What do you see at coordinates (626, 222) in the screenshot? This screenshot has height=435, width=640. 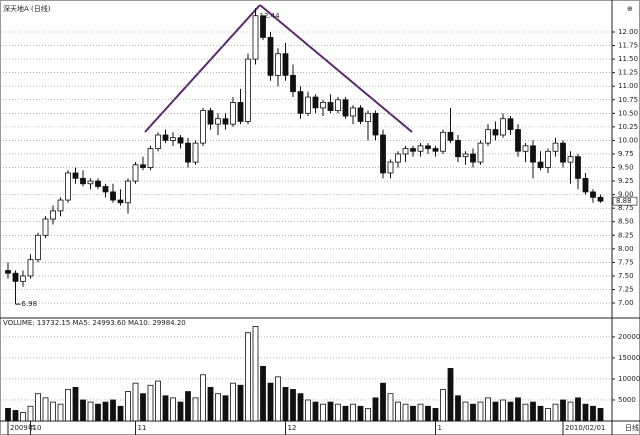 I see `y-tick-label: 8.50` at bounding box center [626, 222].